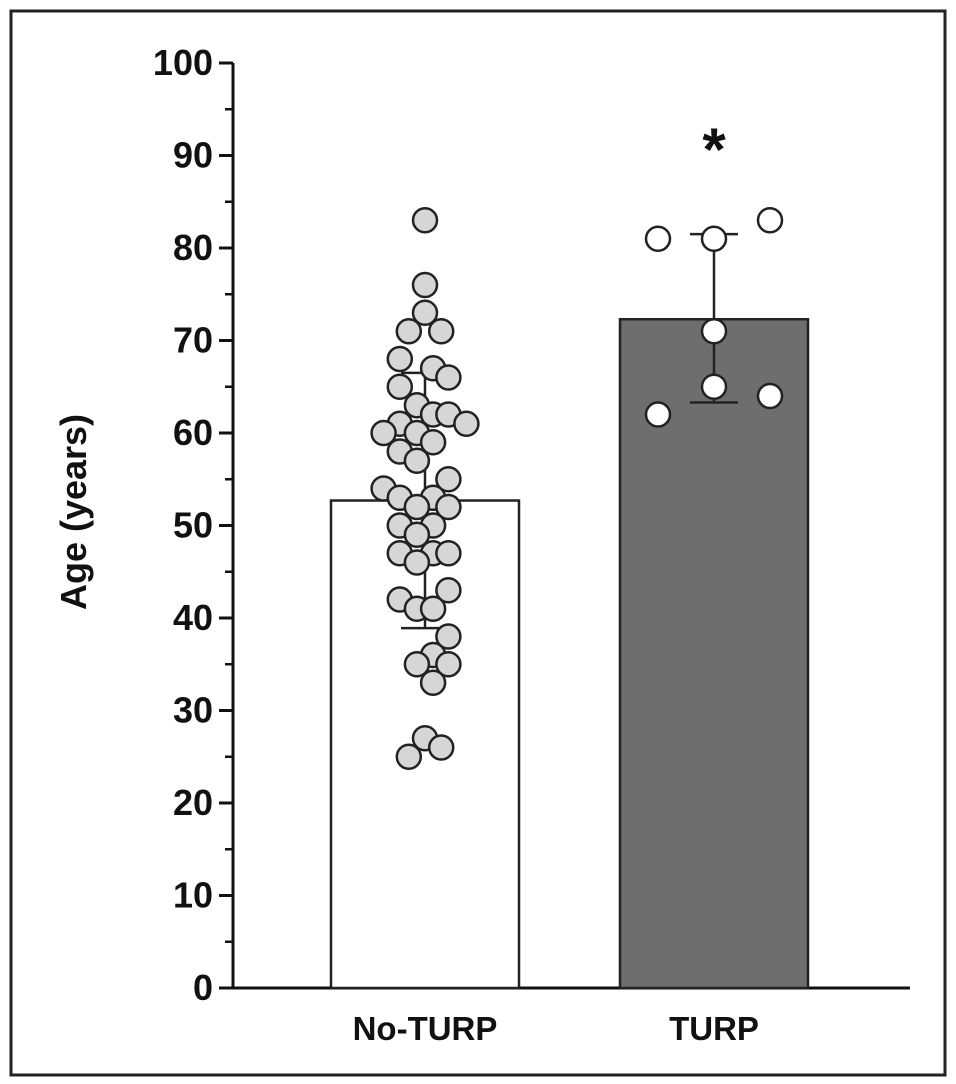  I want to click on x-tick-label: TURP, so click(714, 1028).